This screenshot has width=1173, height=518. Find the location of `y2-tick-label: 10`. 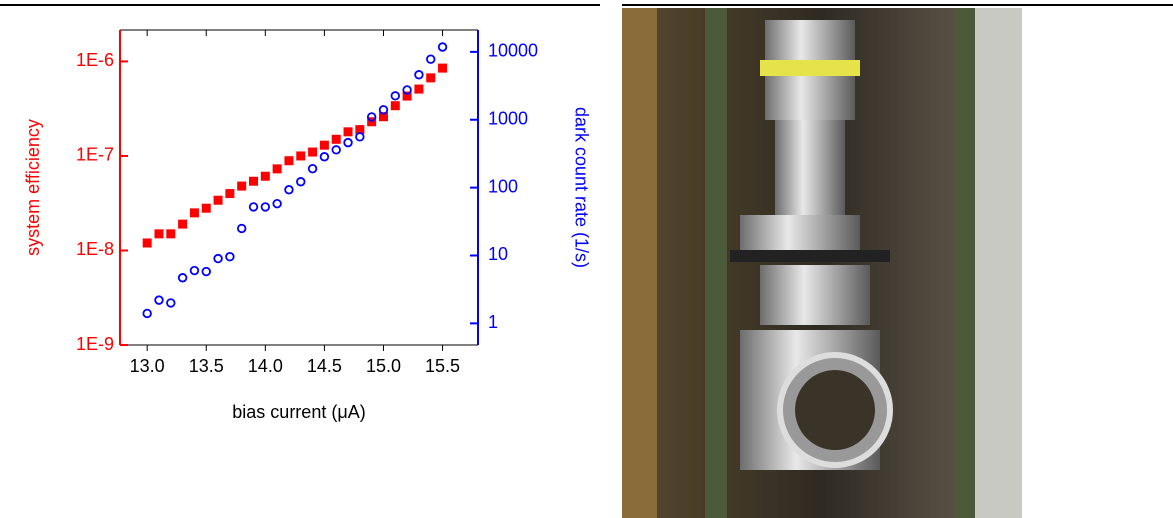

y2-tick-label: 10 is located at coordinates (498, 254).